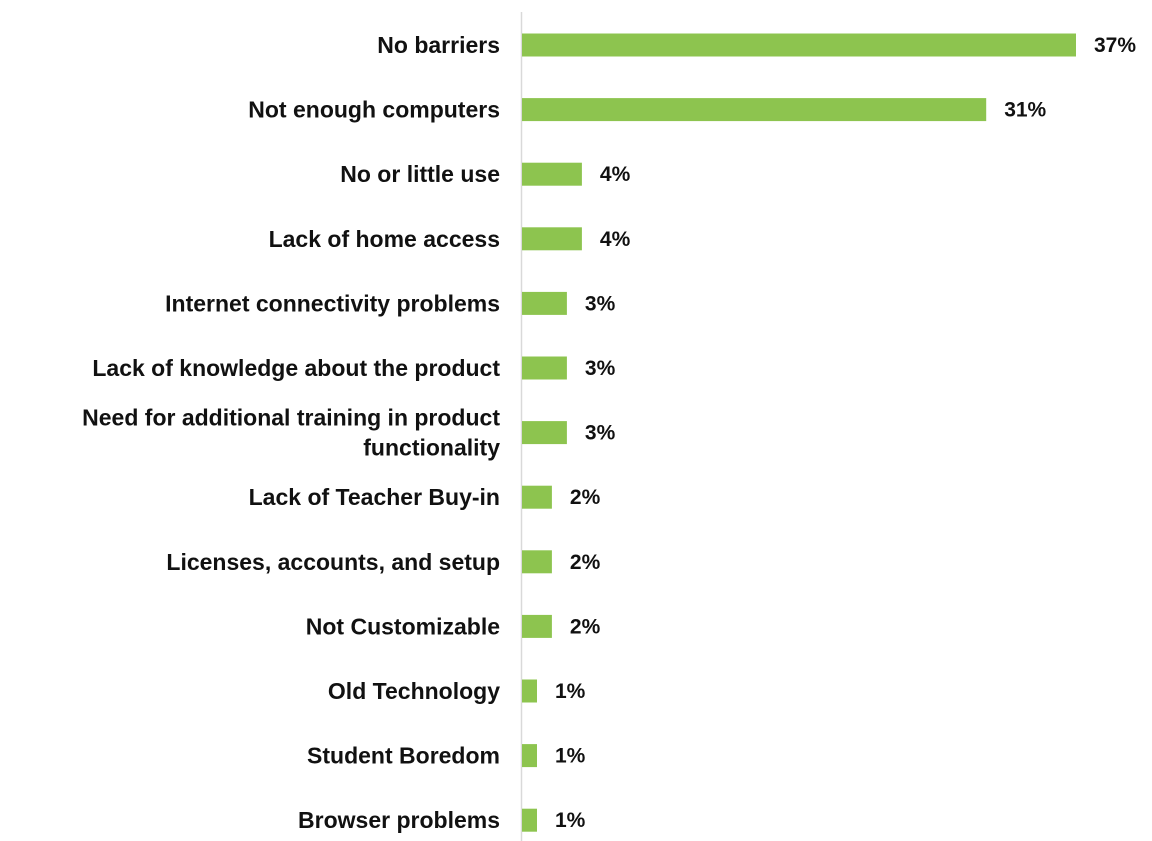 The width and height of the screenshot is (1152, 841). Describe the element at coordinates (570, 691) in the screenshot. I see `value-label-10: 1%` at that location.